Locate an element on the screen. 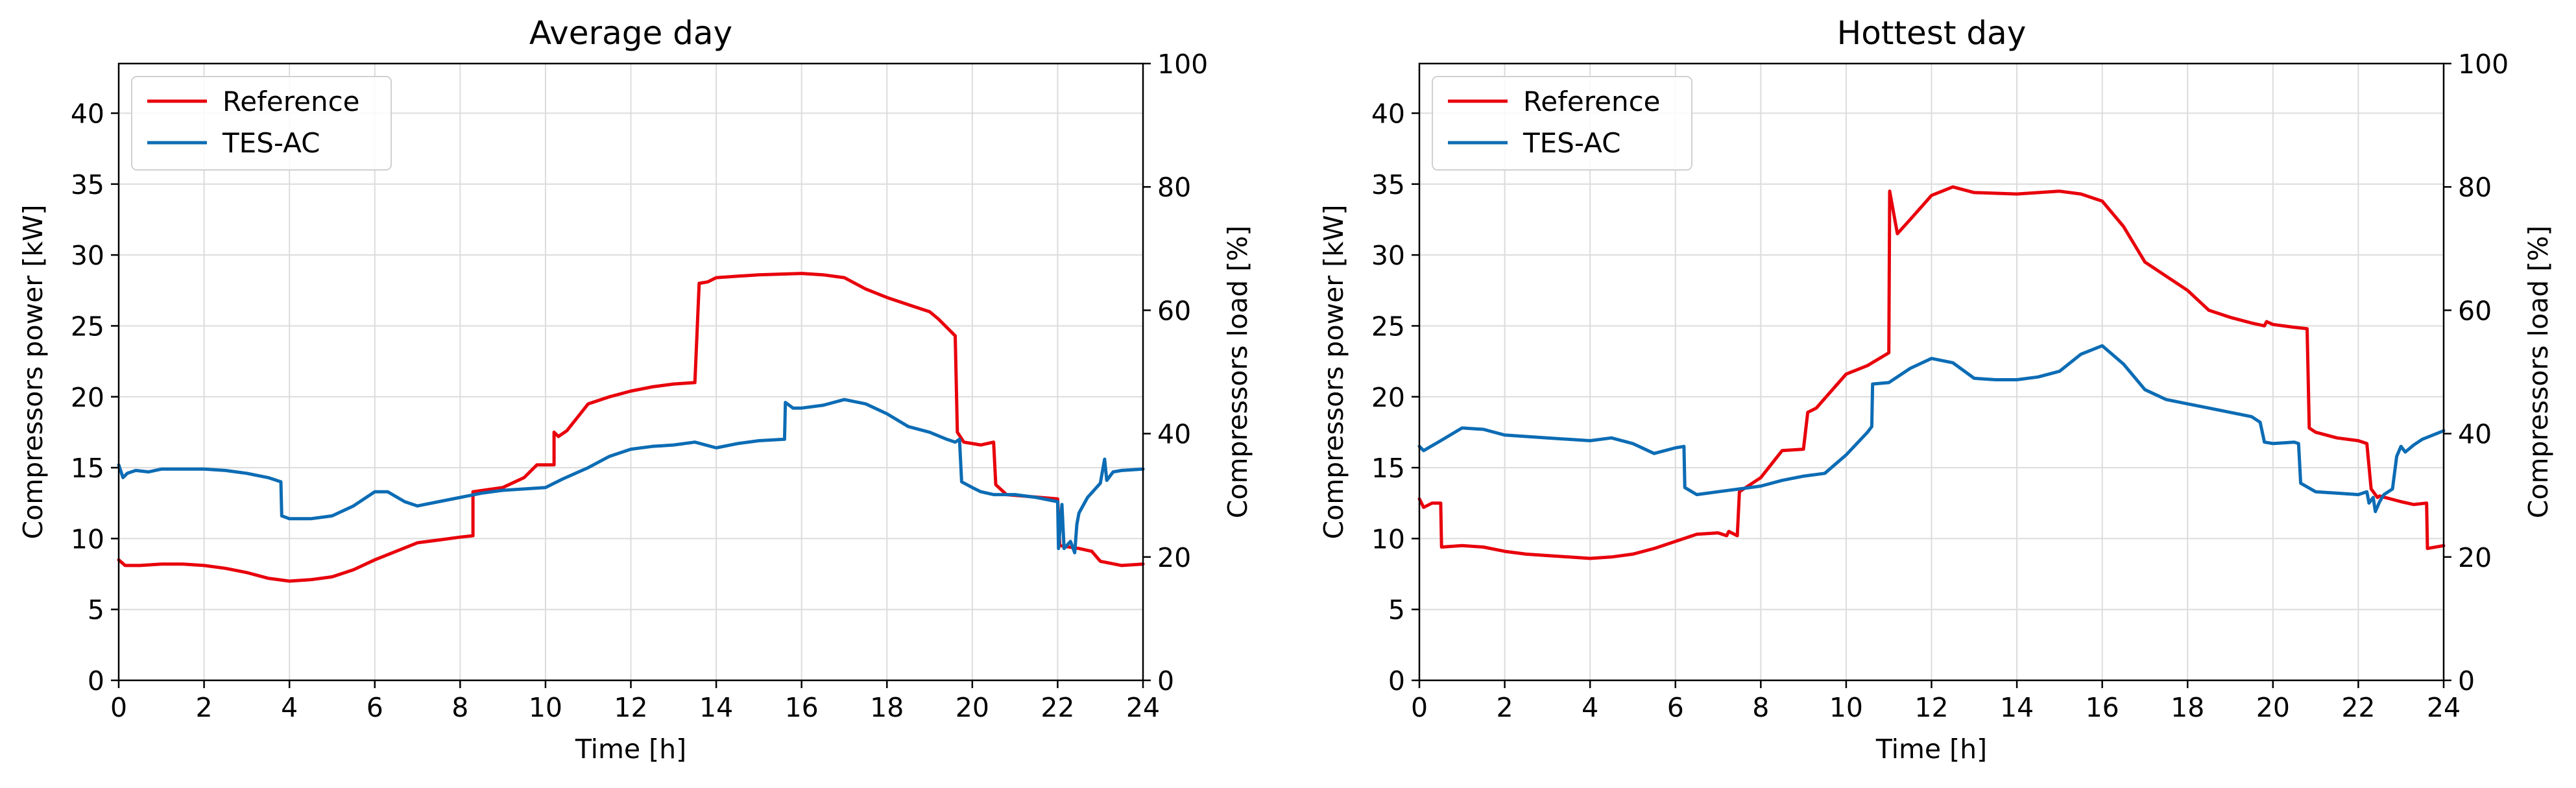 Image resolution: width=2576 pixels, height=788 pixels. chart-title: Hottest day is located at coordinates (1932, 33).